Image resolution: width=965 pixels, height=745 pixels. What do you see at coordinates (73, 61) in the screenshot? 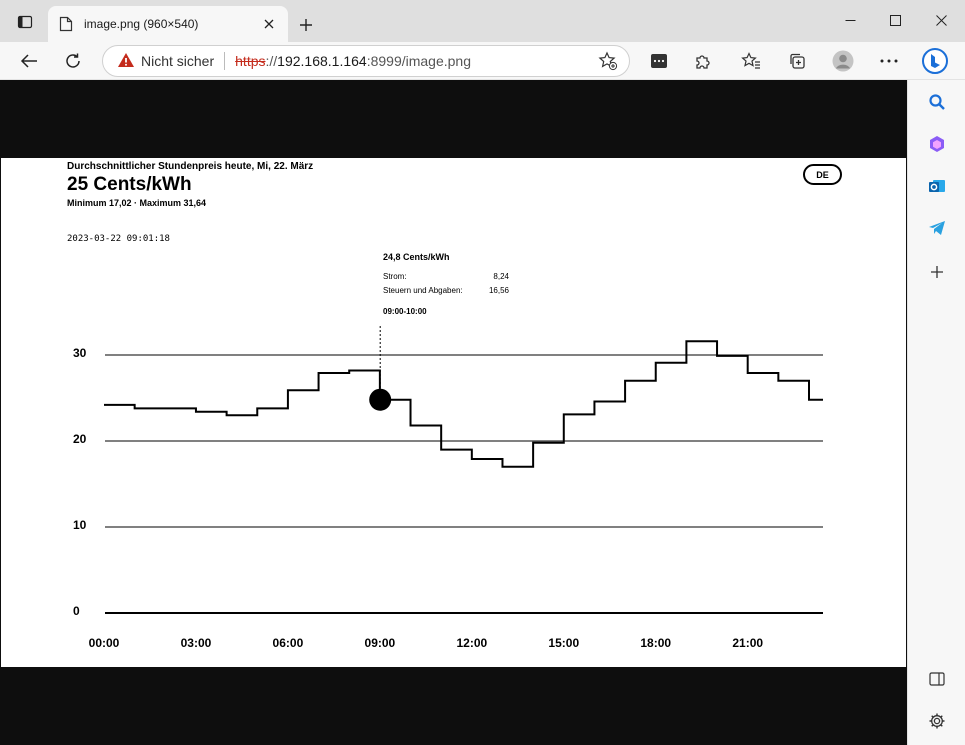
I see `refresh-icon` at bounding box center [73, 61].